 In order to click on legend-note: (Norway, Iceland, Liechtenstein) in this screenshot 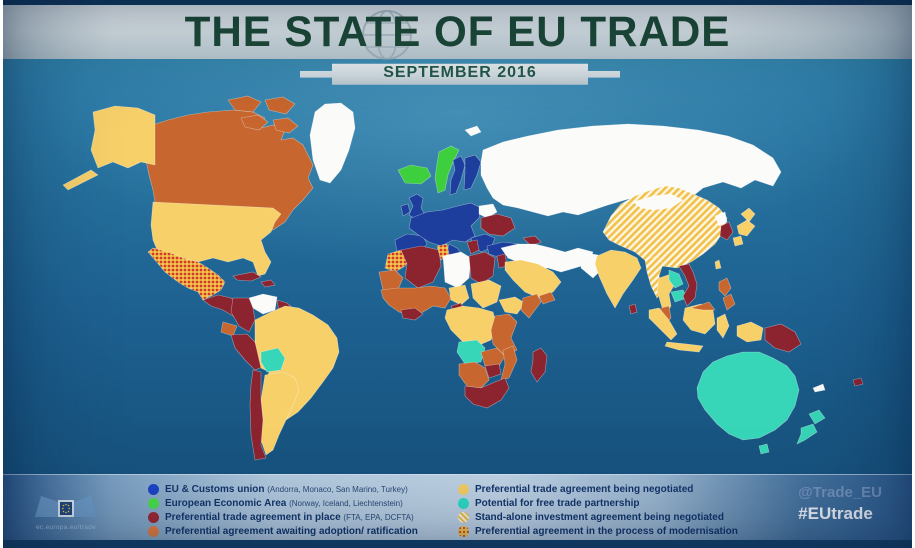, I will do `click(346, 503)`.